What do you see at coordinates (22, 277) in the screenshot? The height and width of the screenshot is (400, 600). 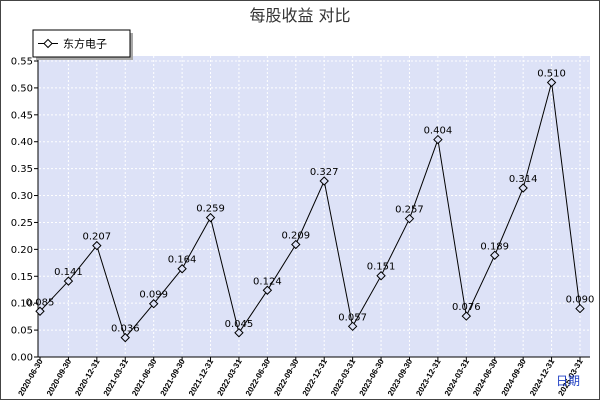 I see `y-tick-label: 0.15` at bounding box center [22, 277].